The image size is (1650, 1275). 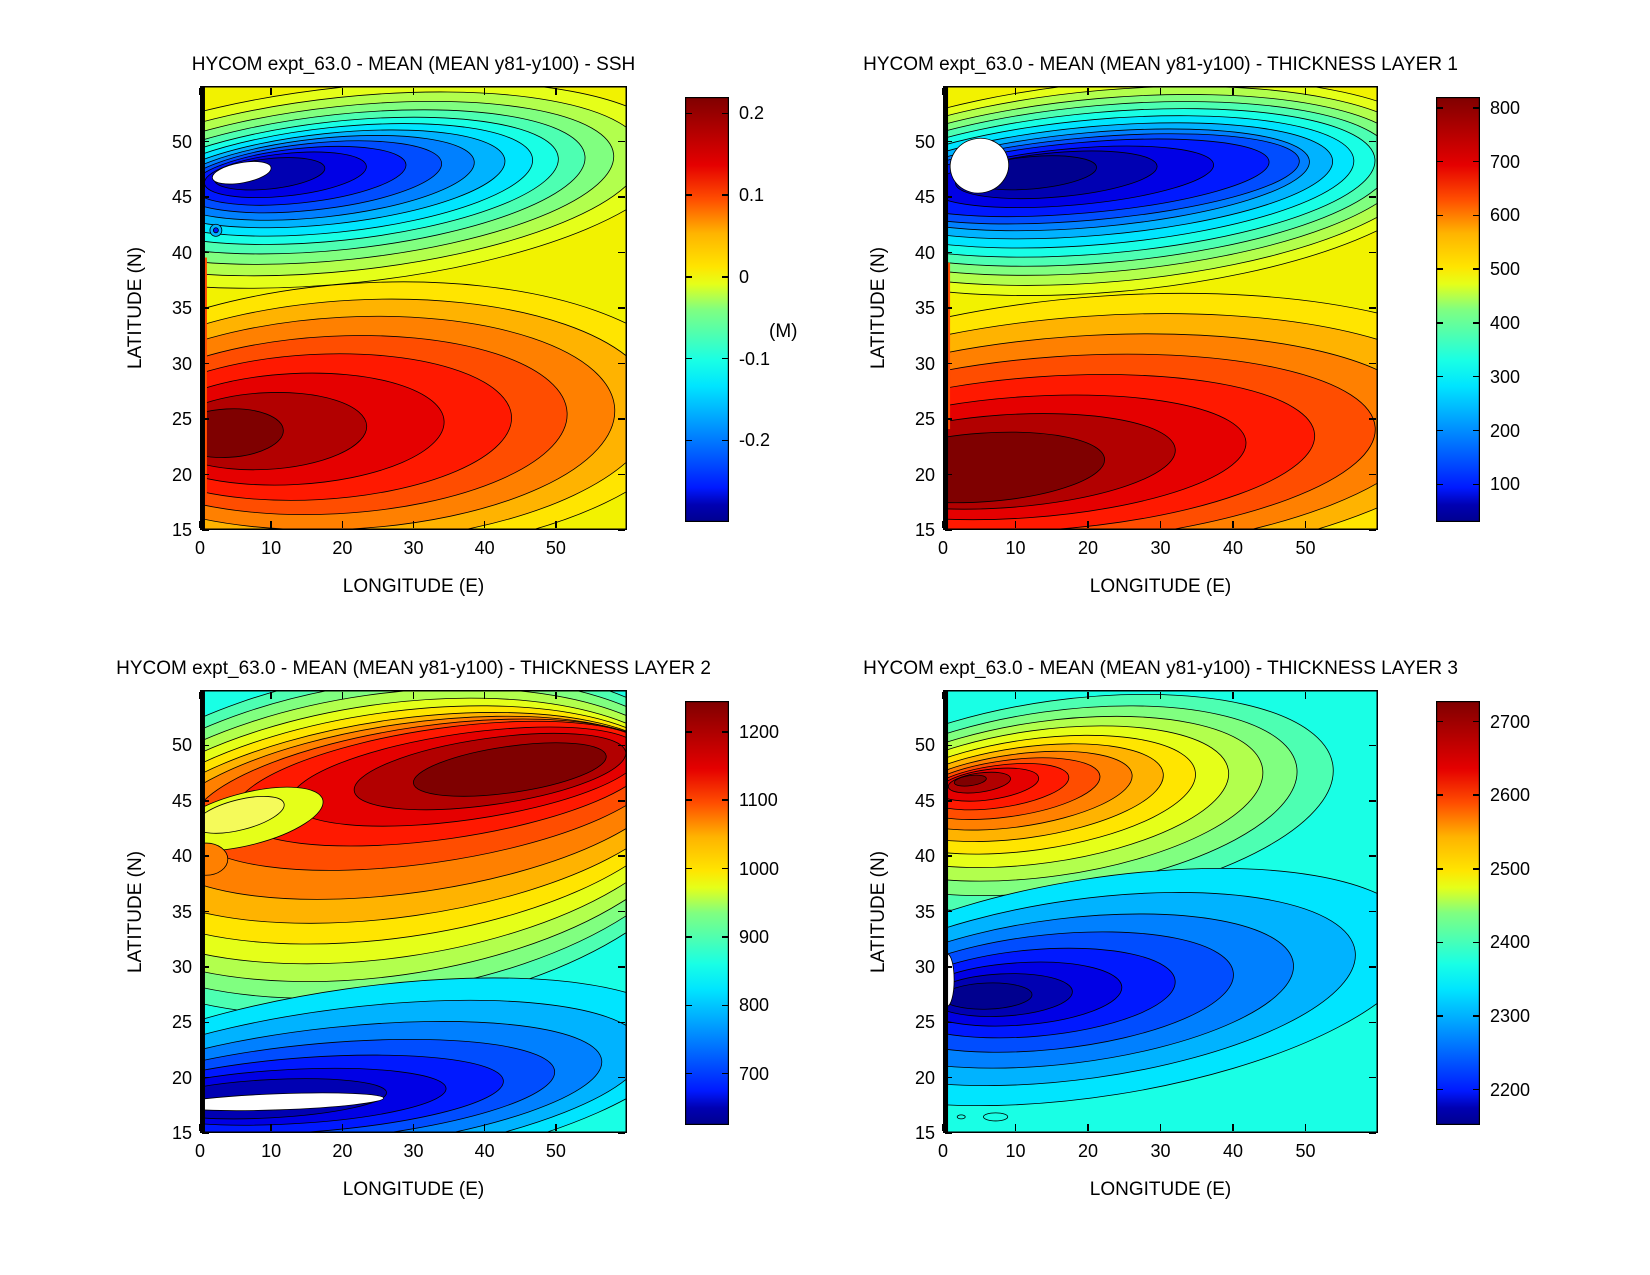 I want to click on x-tick-label: 10, so click(x=1015, y=1151).